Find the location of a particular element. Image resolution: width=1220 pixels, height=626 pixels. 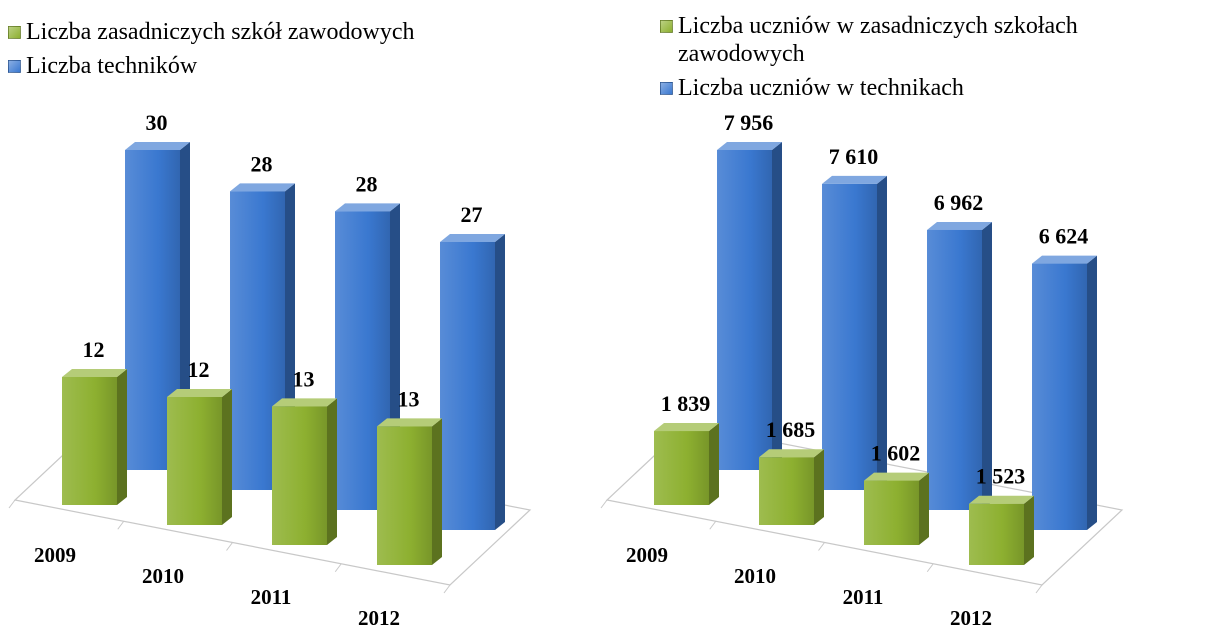

legend-item: Liczba uczniów w technikach is located at coordinates (935, 88).